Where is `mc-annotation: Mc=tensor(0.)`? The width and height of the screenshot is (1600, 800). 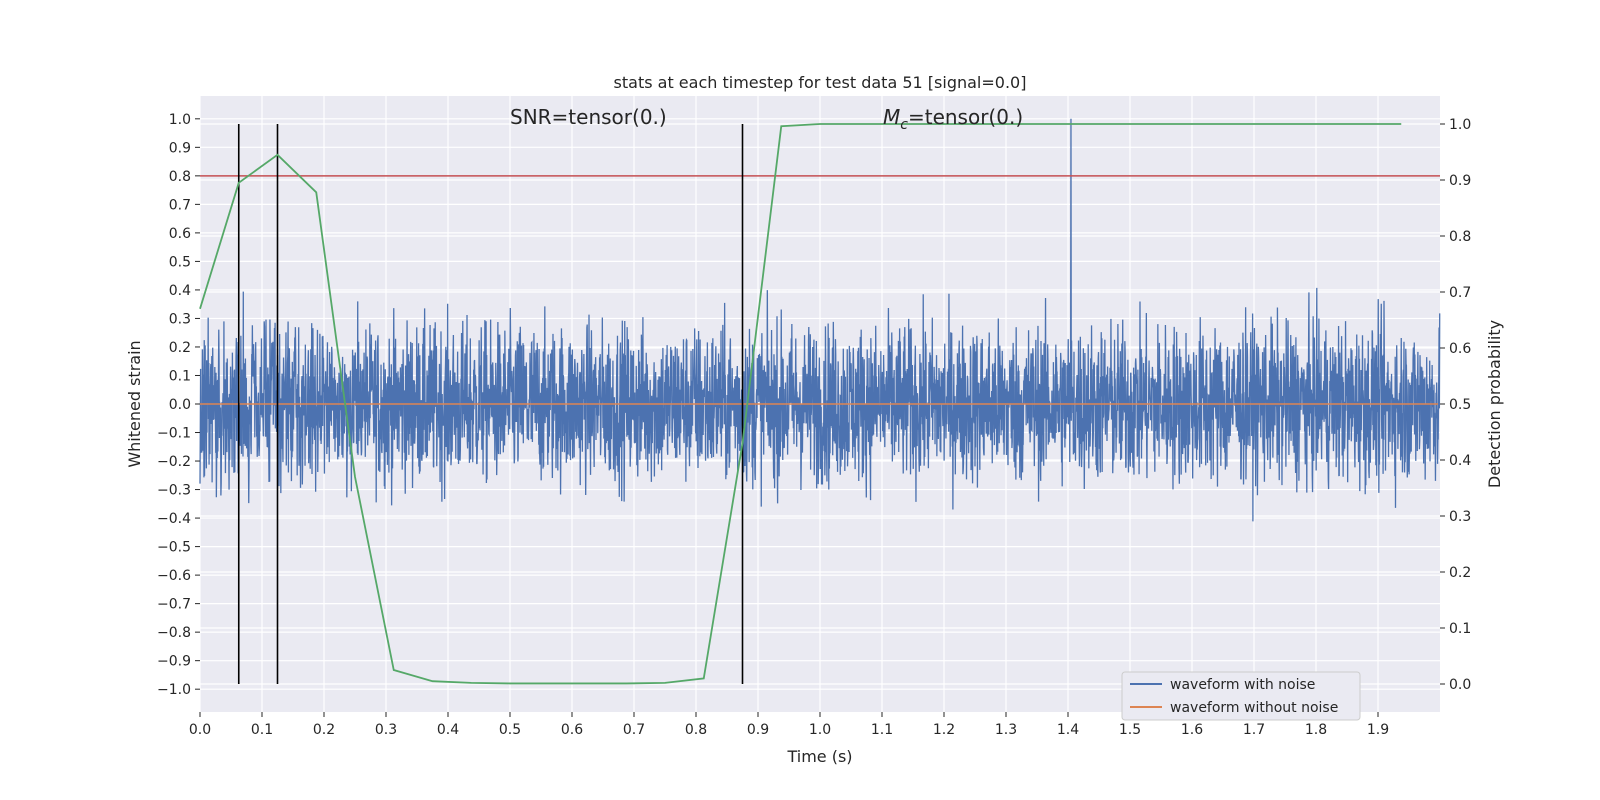
mc-annotation: Mc=tensor(0.) is located at coordinates (953, 119).